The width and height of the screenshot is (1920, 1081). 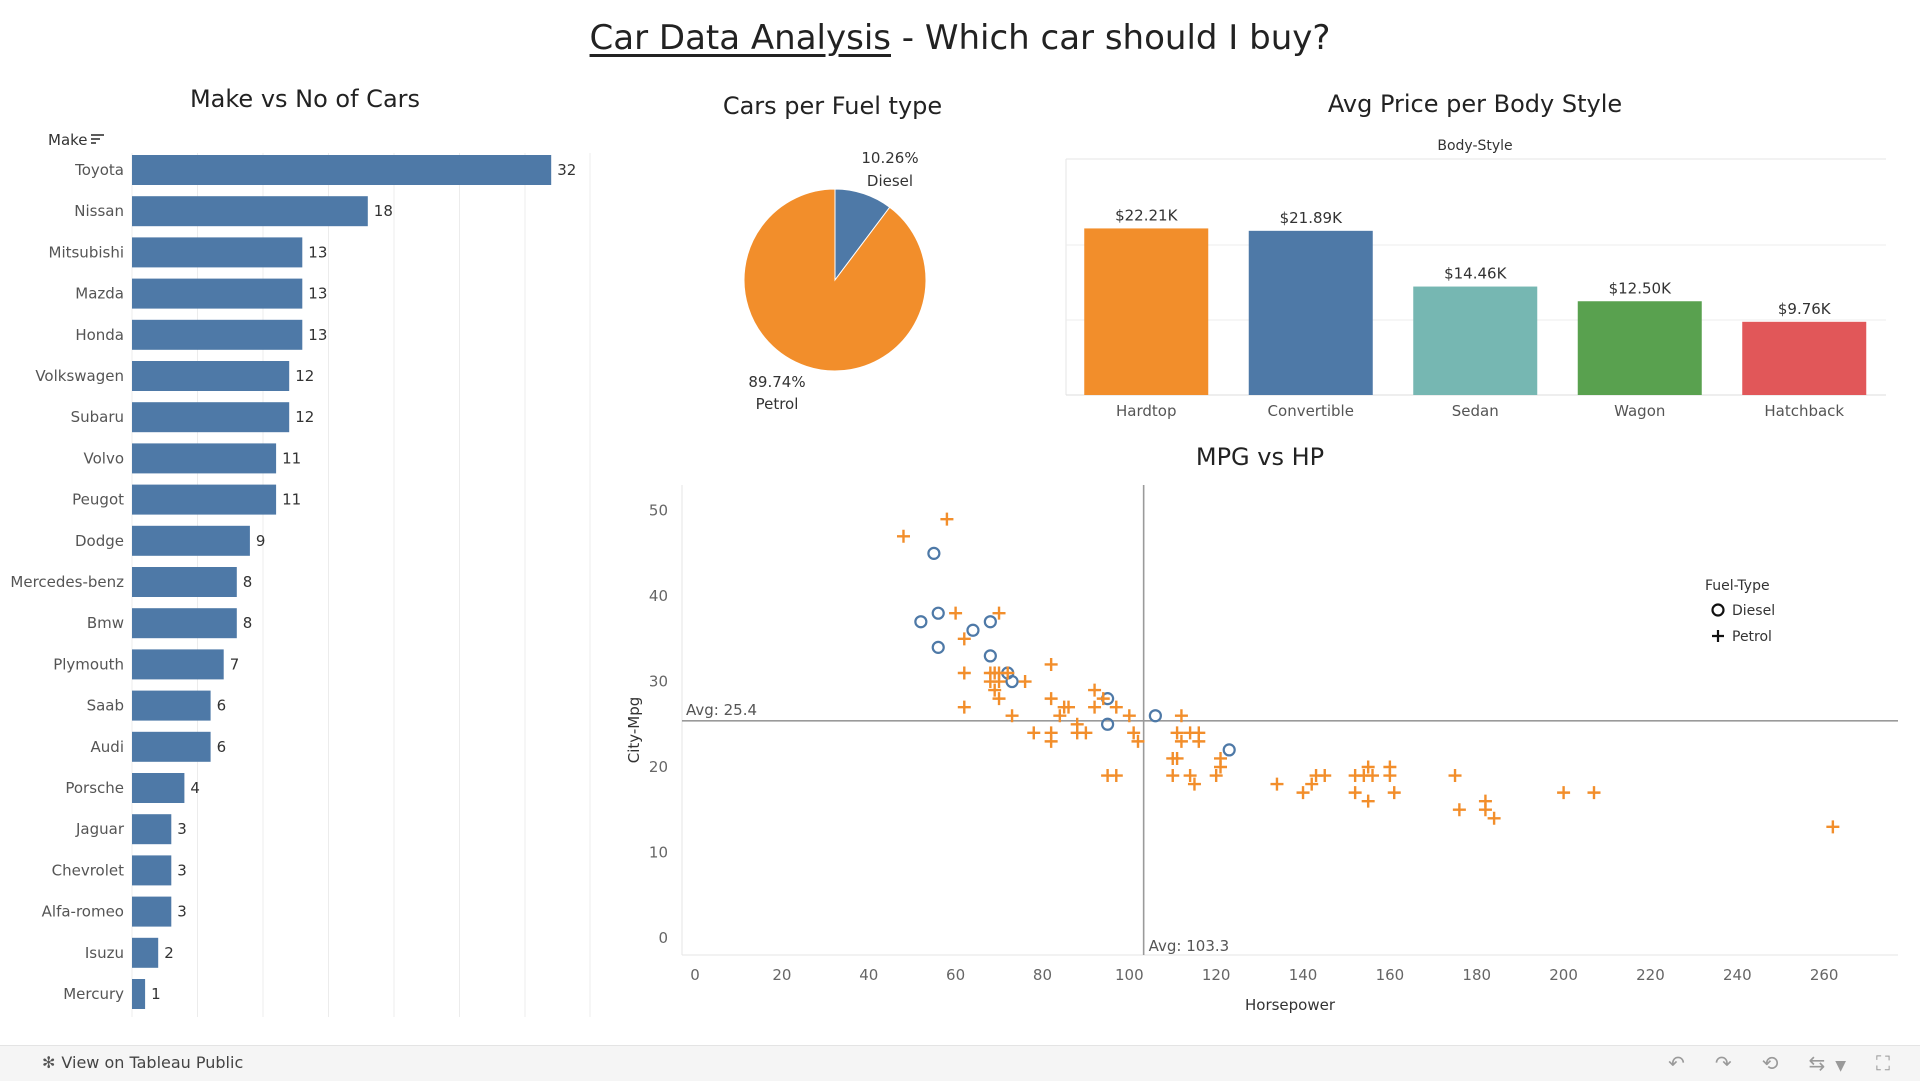 What do you see at coordinates (68, 140) in the screenshot?
I see `make-axis-header: Make` at bounding box center [68, 140].